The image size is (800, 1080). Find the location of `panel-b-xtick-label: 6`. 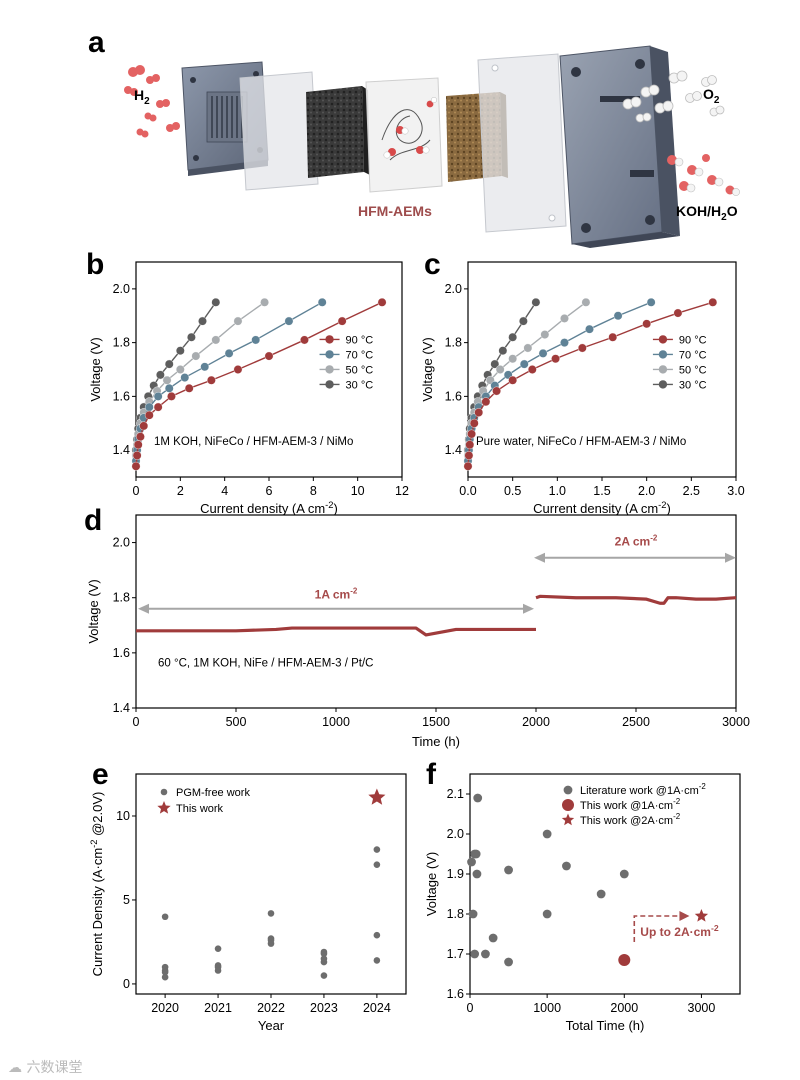

panel-b-xtick-label: 6 is located at coordinates (269, 491).